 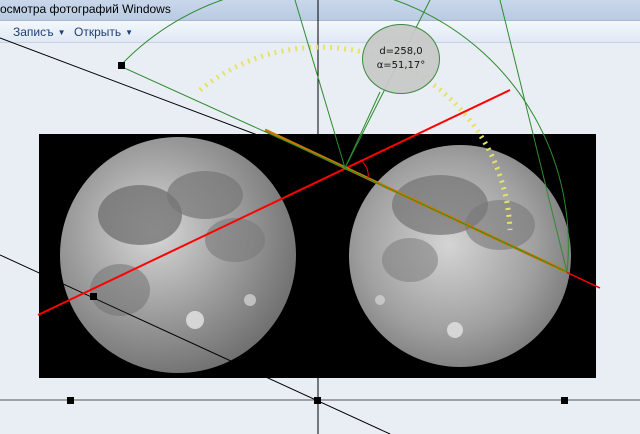 What do you see at coordinates (70, 400) in the screenshot?
I see `handle-bottom-left` at bounding box center [70, 400].